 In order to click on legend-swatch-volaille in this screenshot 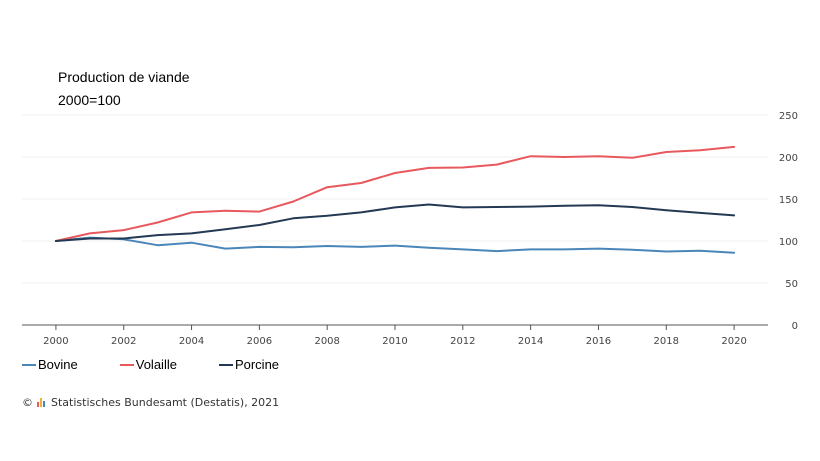, I will do `click(126, 364)`.